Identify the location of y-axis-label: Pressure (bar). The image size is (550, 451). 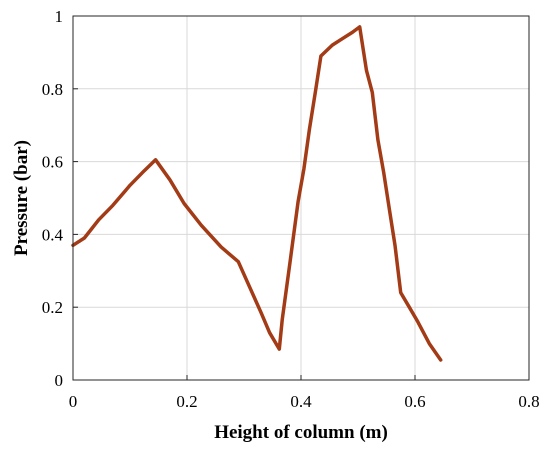
(21, 198).